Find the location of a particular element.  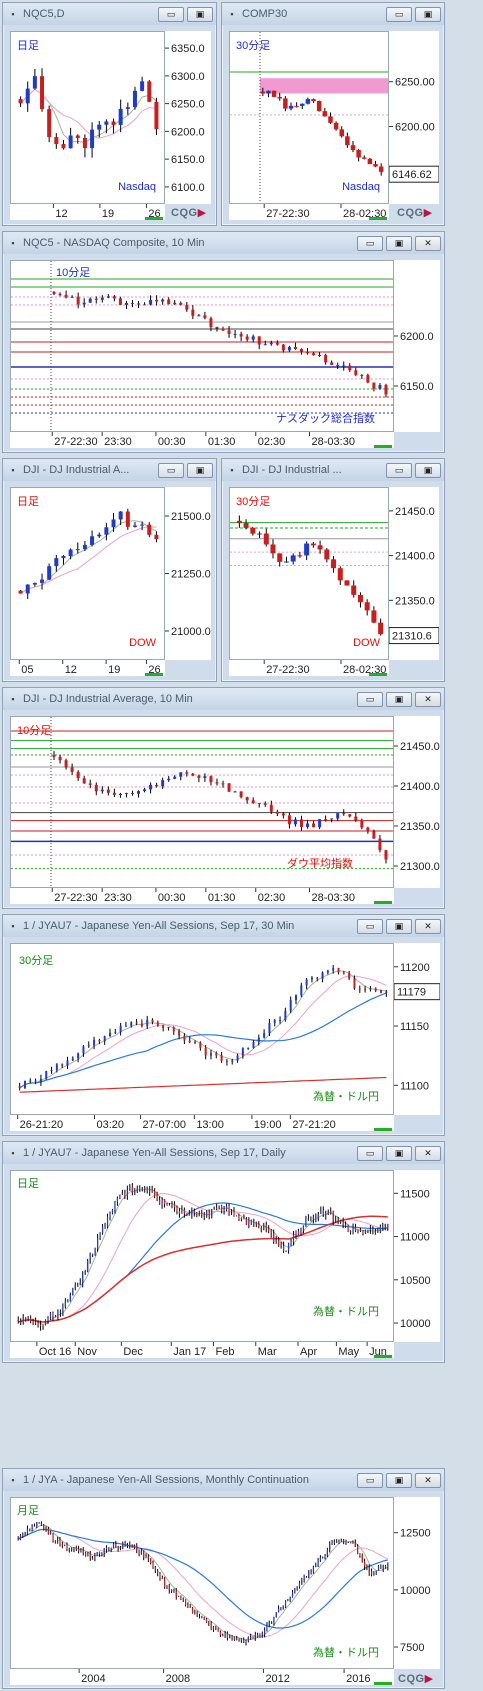

titlebar: ▪ NQC5,D ▭ ▣ is located at coordinates (109, 14).